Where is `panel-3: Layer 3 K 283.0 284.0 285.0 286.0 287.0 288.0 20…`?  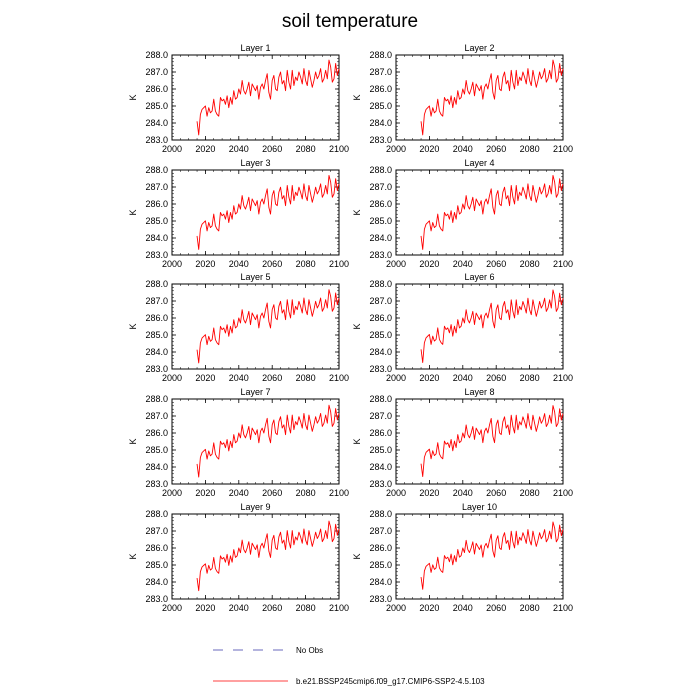 panel-3: Layer 3 K 283.0 284.0 285.0 286.0 287.0 288.0 20… is located at coordinates (238, 213).